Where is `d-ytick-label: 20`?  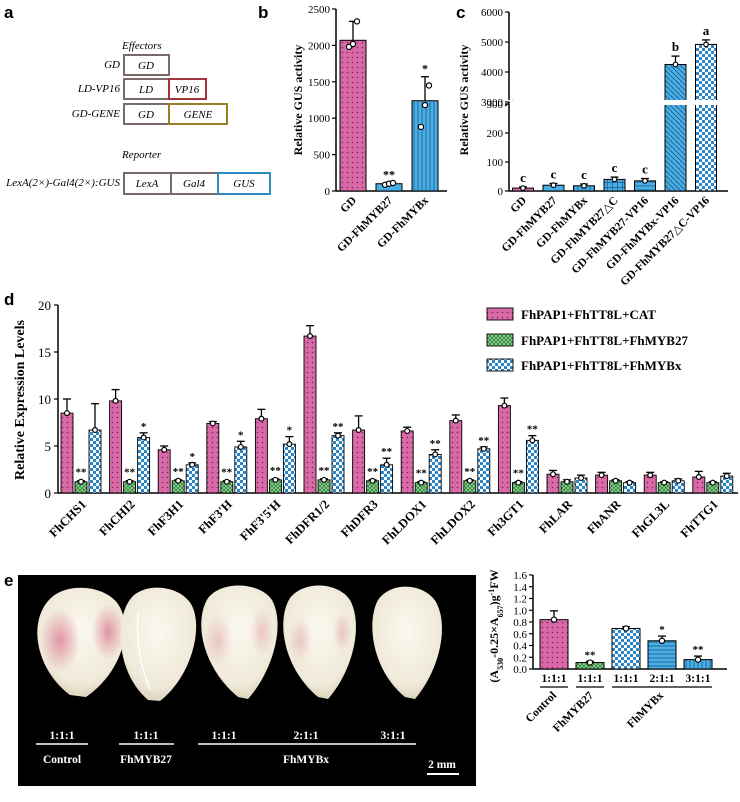 d-ytick-label: 20 is located at coordinates (44, 305).